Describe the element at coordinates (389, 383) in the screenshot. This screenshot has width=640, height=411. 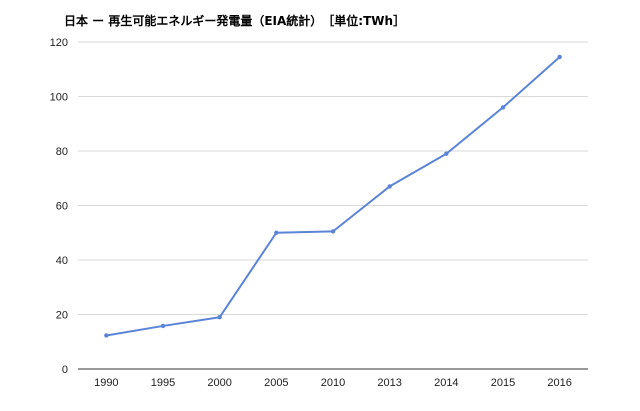
I see `x-tick-label: 2013` at that location.